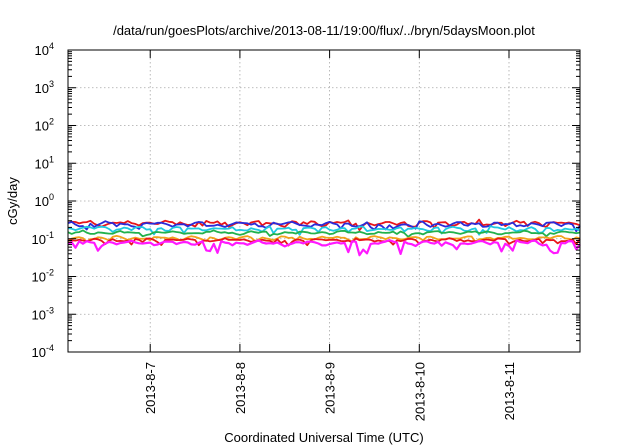  What do you see at coordinates (50, 348) in the screenshot?
I see `y-tick-exponent: -4` at bounding box center [50, 348].